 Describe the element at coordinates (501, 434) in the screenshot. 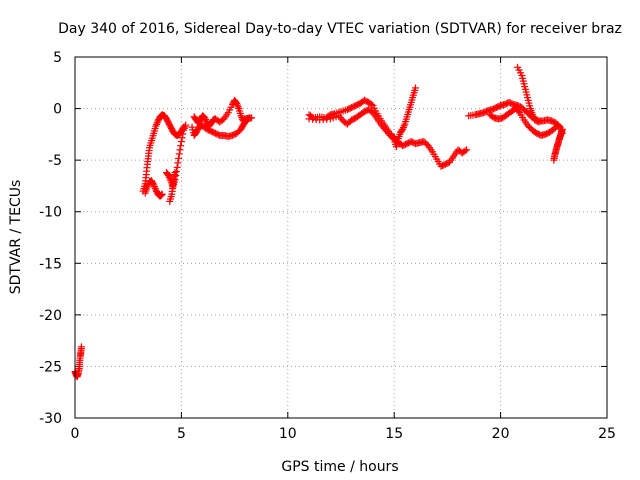

I see `x-tick-label: 20` at that location.